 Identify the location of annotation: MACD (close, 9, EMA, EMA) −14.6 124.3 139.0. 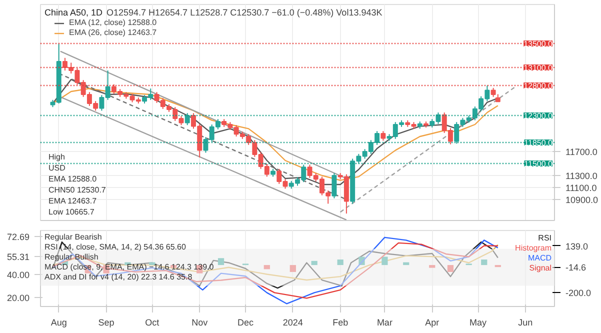
(129, 267).